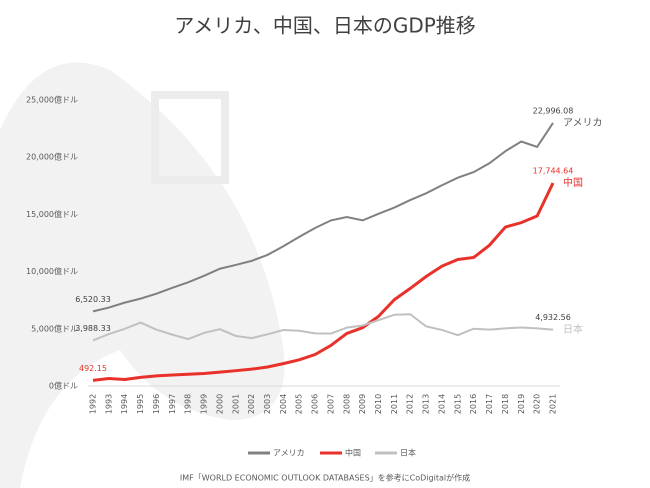  Describe the element at coordinates (188, 404) in the screenshot. I see `x-tick-label: 1998` at that location.